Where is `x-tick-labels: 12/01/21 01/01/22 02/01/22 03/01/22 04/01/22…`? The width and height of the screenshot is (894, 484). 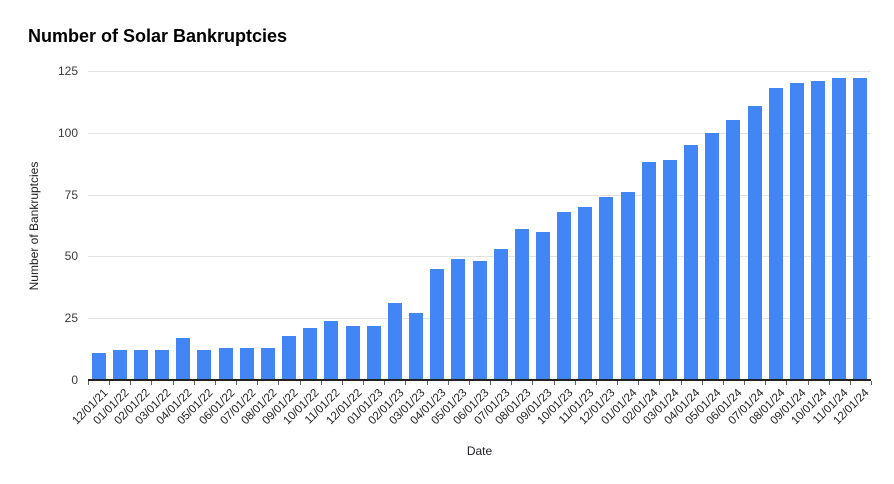
x-tick-labels: 12/01/21 01/01/22 02/01/22 03/01/22 04/01/22… is located at coordinates (471, 417).